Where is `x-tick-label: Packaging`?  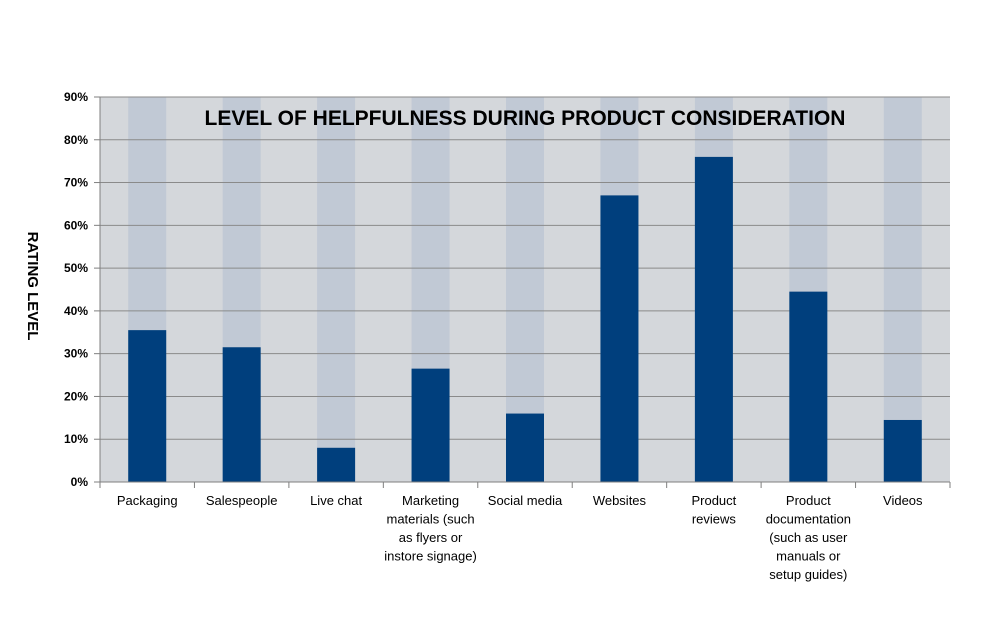
x-tick-label: Packaging is located at coordinates (147, 500).